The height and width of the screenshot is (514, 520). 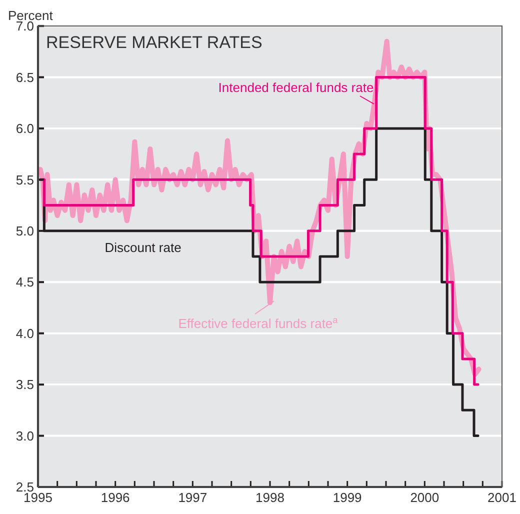 What do you see at coordinates (25, 128) in the screenshot?
I see `y-tick-label: 6.0` at bounding box center [25, 128].